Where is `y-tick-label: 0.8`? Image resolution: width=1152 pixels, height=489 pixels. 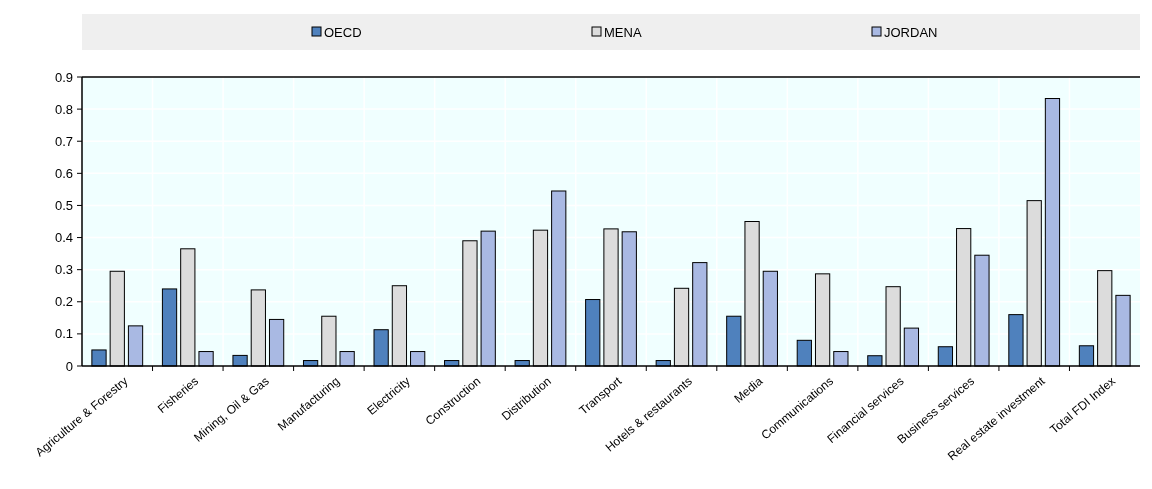
y-tick-label: 0.8 is located at coordinates (63, 109).